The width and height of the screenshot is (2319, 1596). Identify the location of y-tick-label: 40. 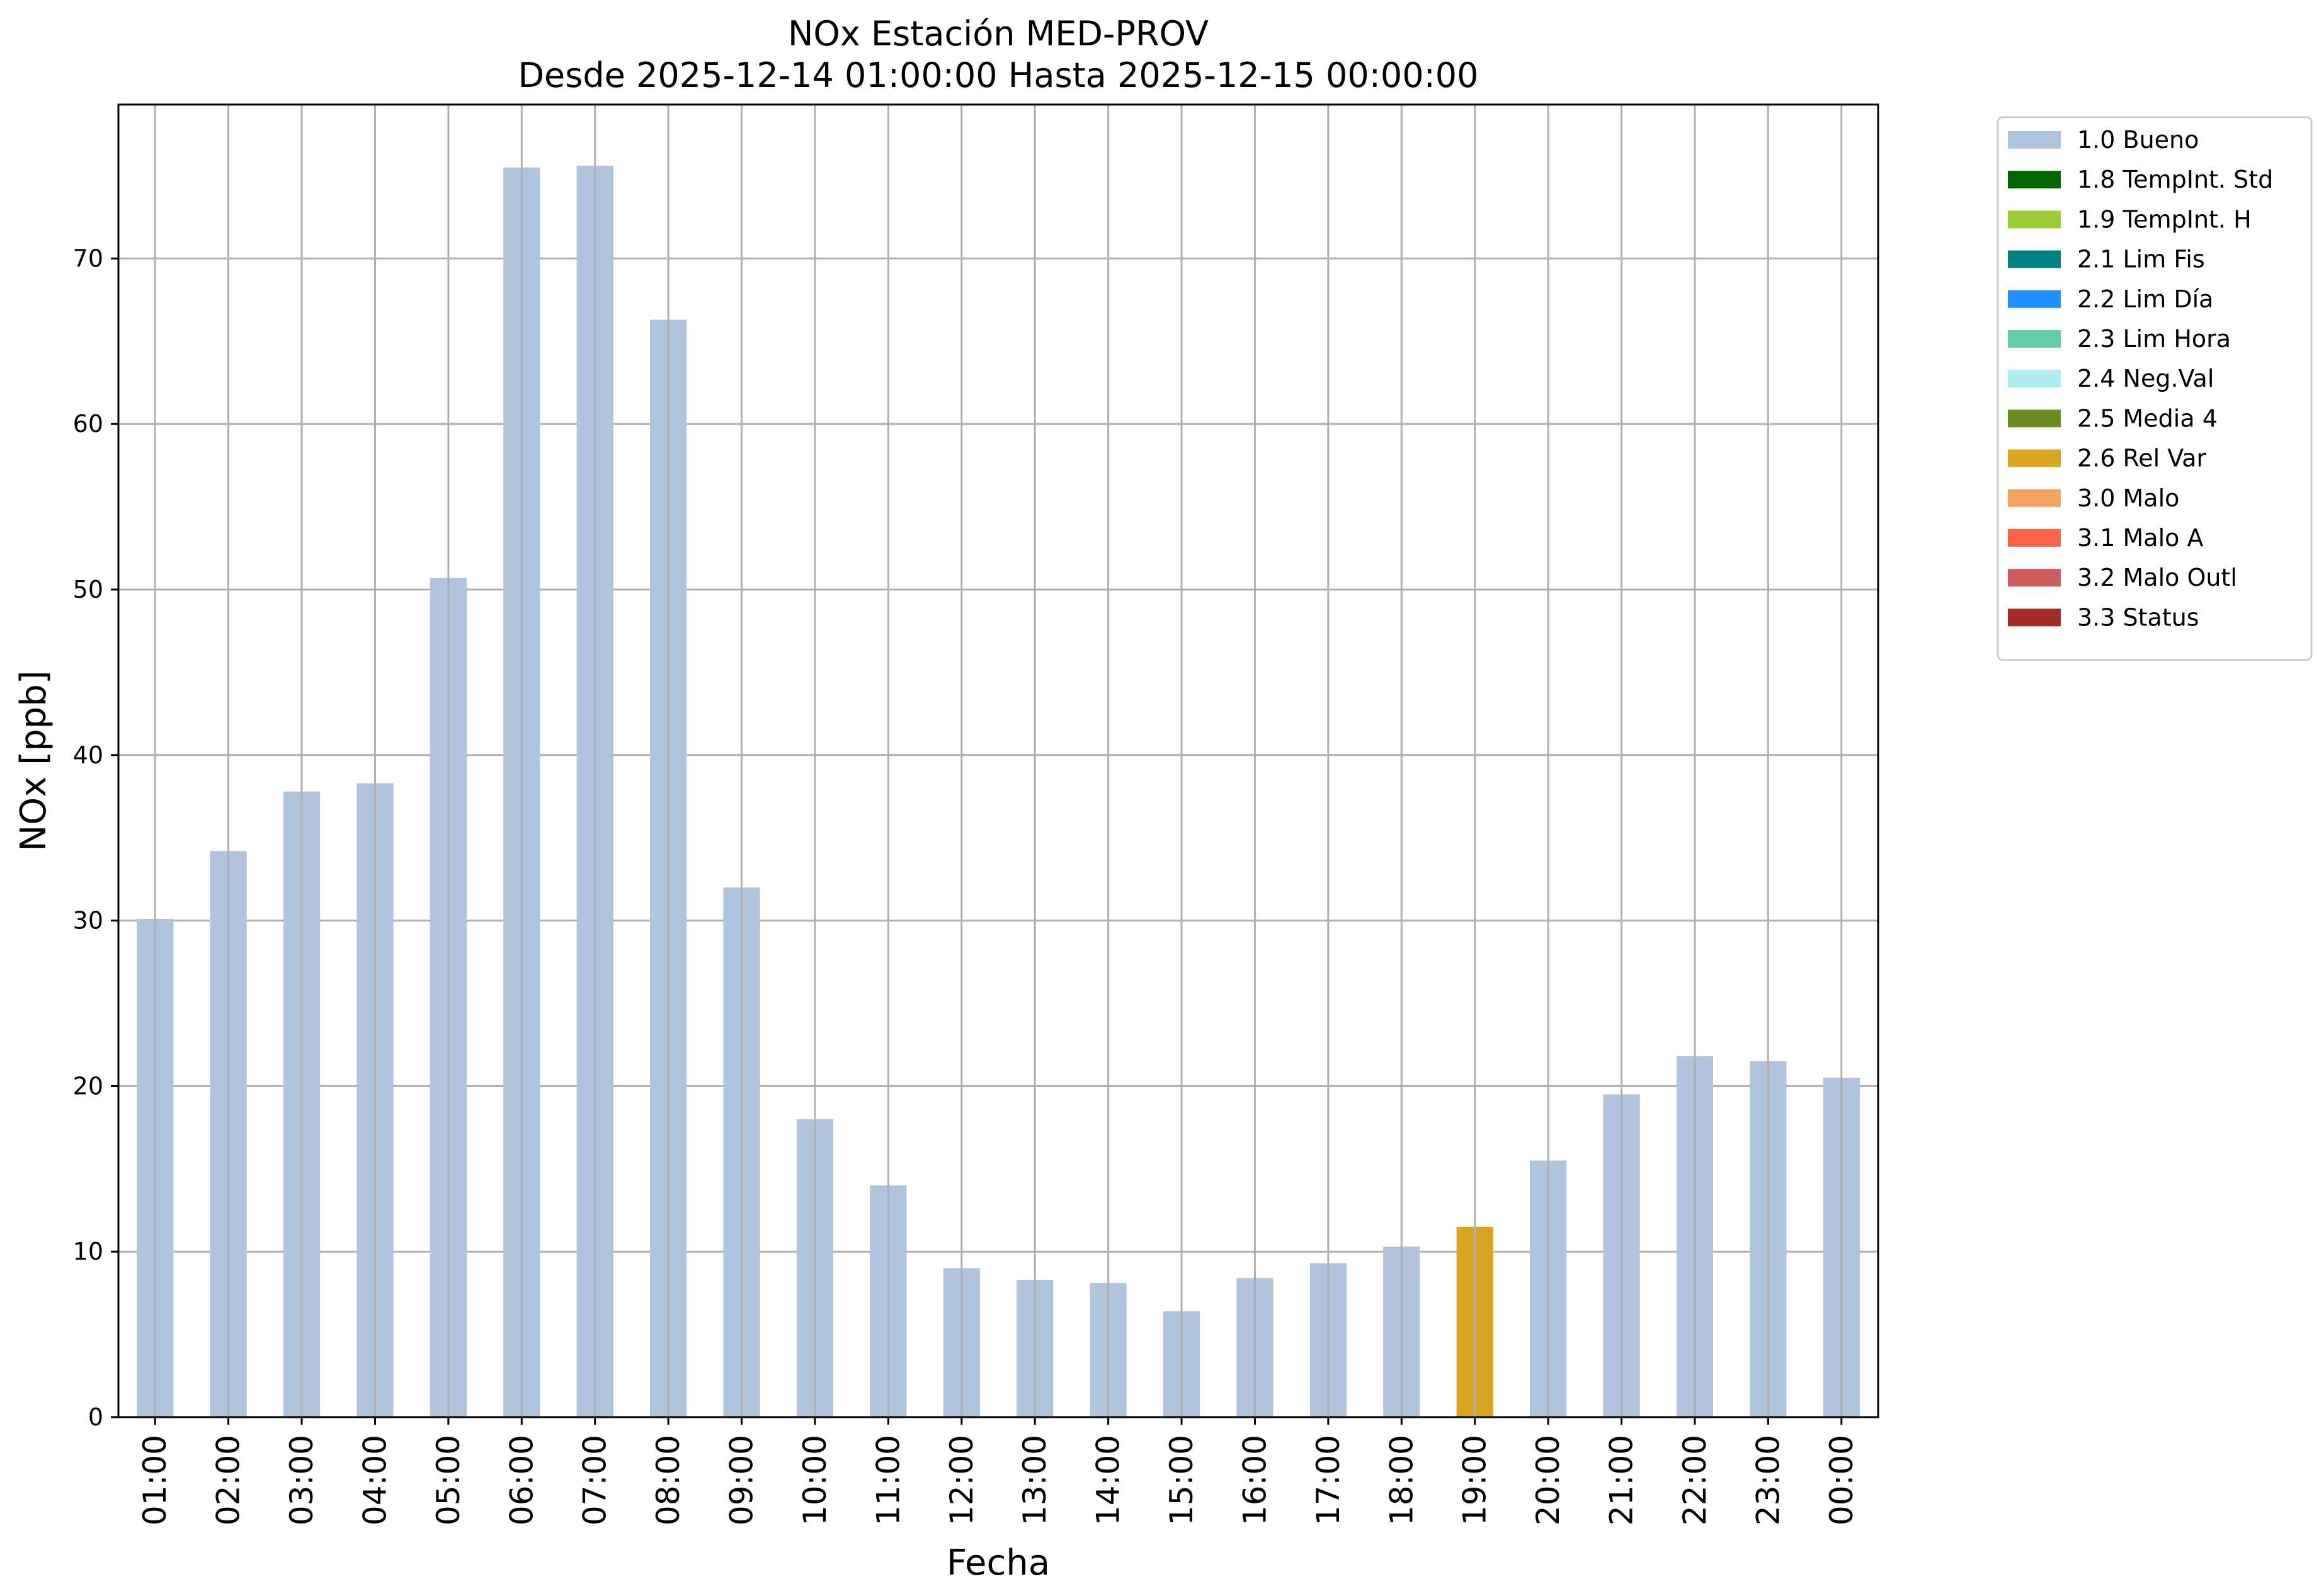
(88, 755).